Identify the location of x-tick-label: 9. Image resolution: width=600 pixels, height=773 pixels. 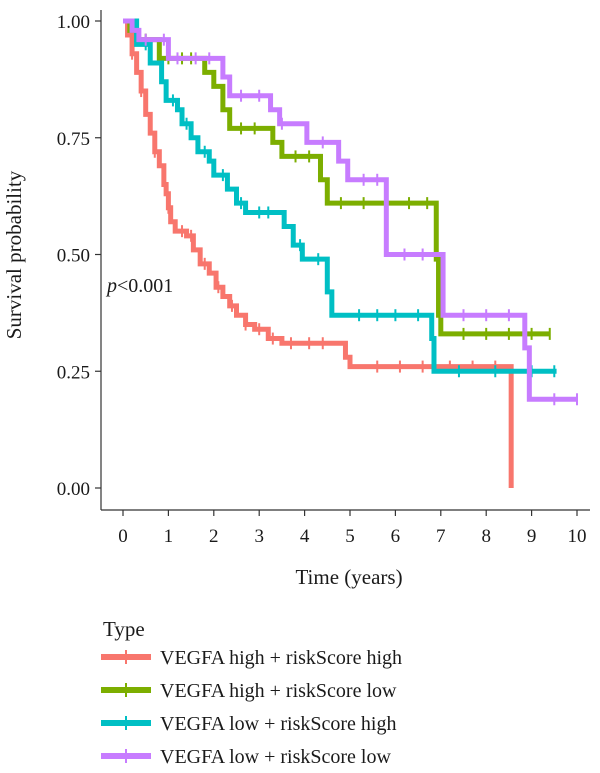
(532, 536).